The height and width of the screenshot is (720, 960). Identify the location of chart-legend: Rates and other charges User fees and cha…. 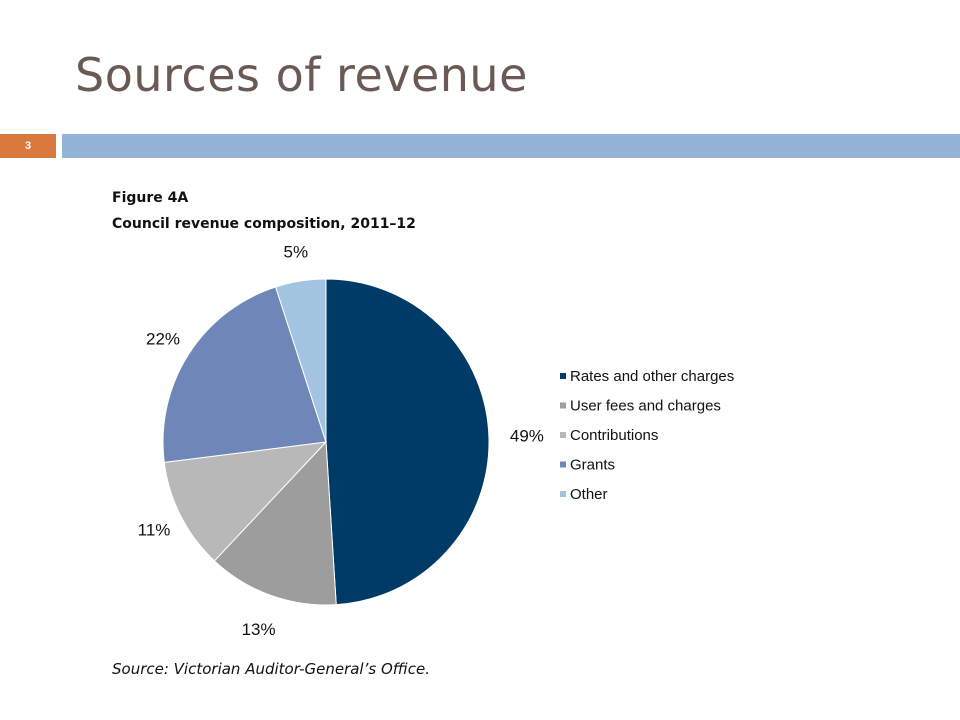
(647, 435).